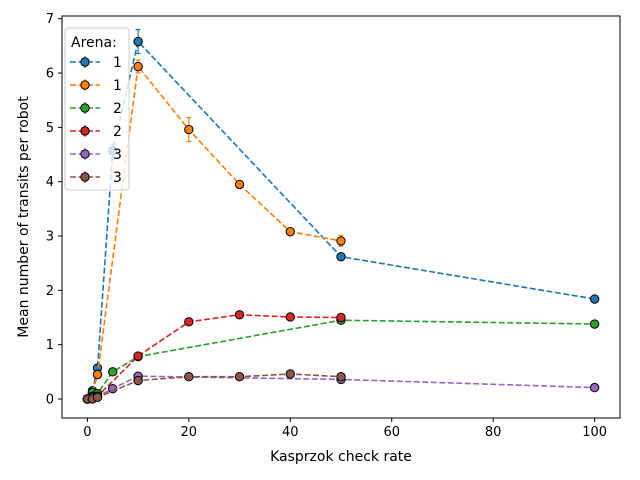 This screenshot has height=480, width=640. I want to click on x-tick-label: 100, so click(594, 432).